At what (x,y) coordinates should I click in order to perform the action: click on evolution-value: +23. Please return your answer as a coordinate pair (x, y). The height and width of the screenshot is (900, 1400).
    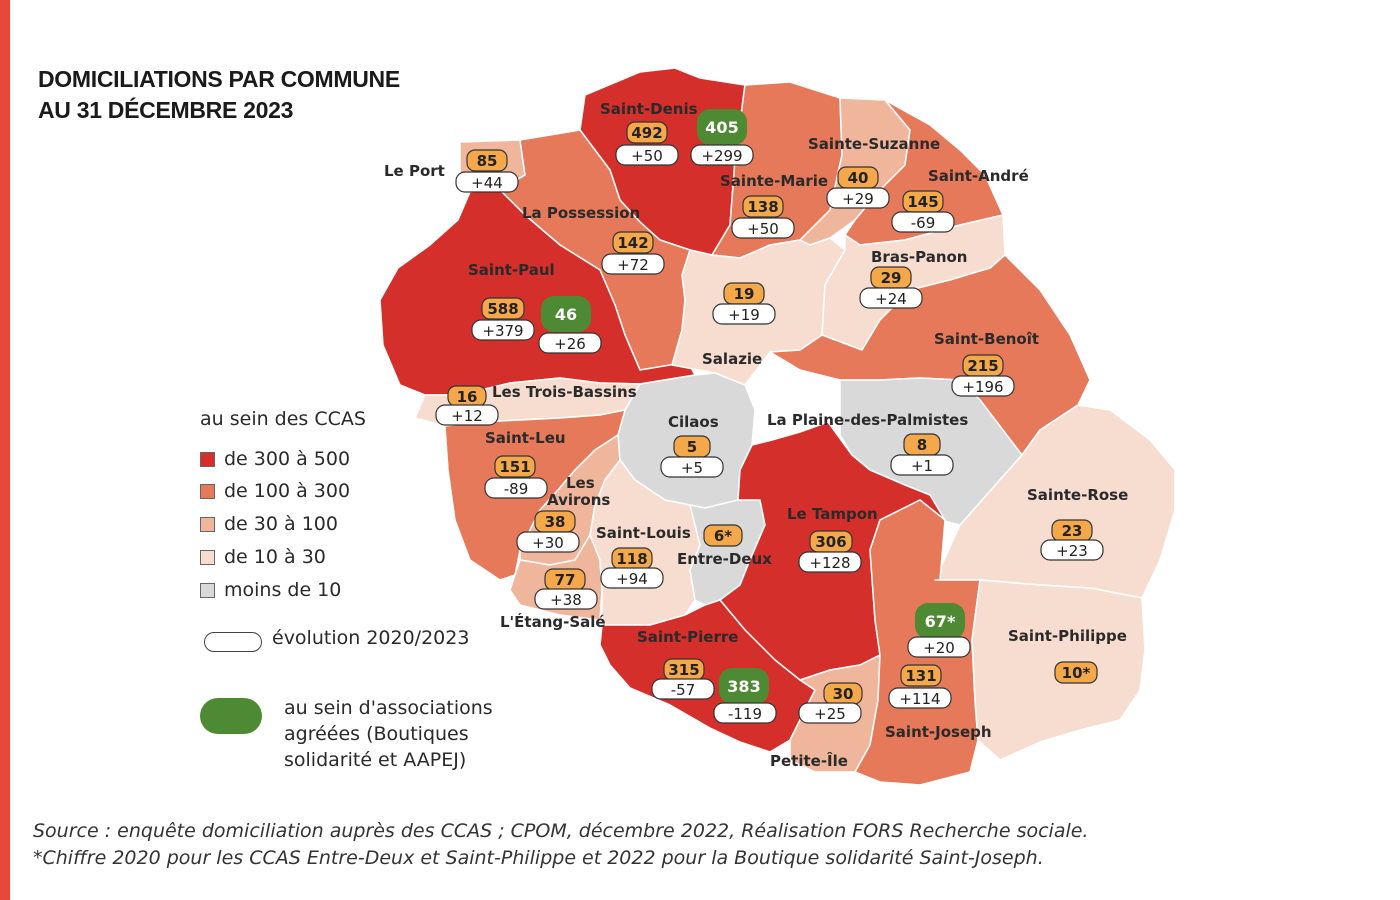
    Looking at the image, I should click on (1072, 551).